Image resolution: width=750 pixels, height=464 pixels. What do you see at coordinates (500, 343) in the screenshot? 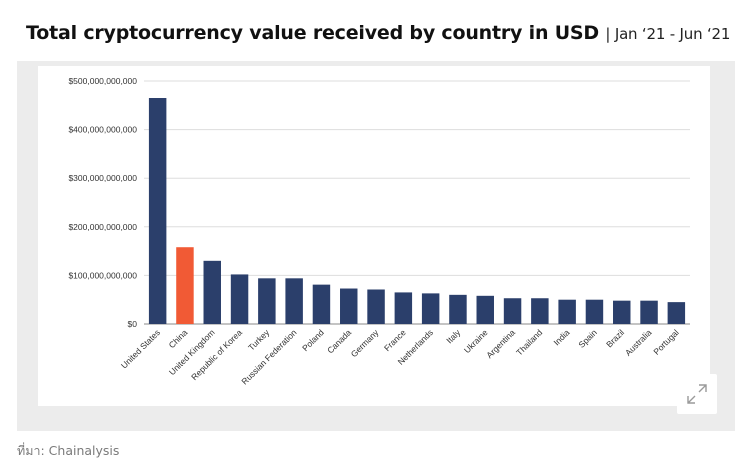
I see `x-tick-label: Argentina` at bounding box center [500, 343].